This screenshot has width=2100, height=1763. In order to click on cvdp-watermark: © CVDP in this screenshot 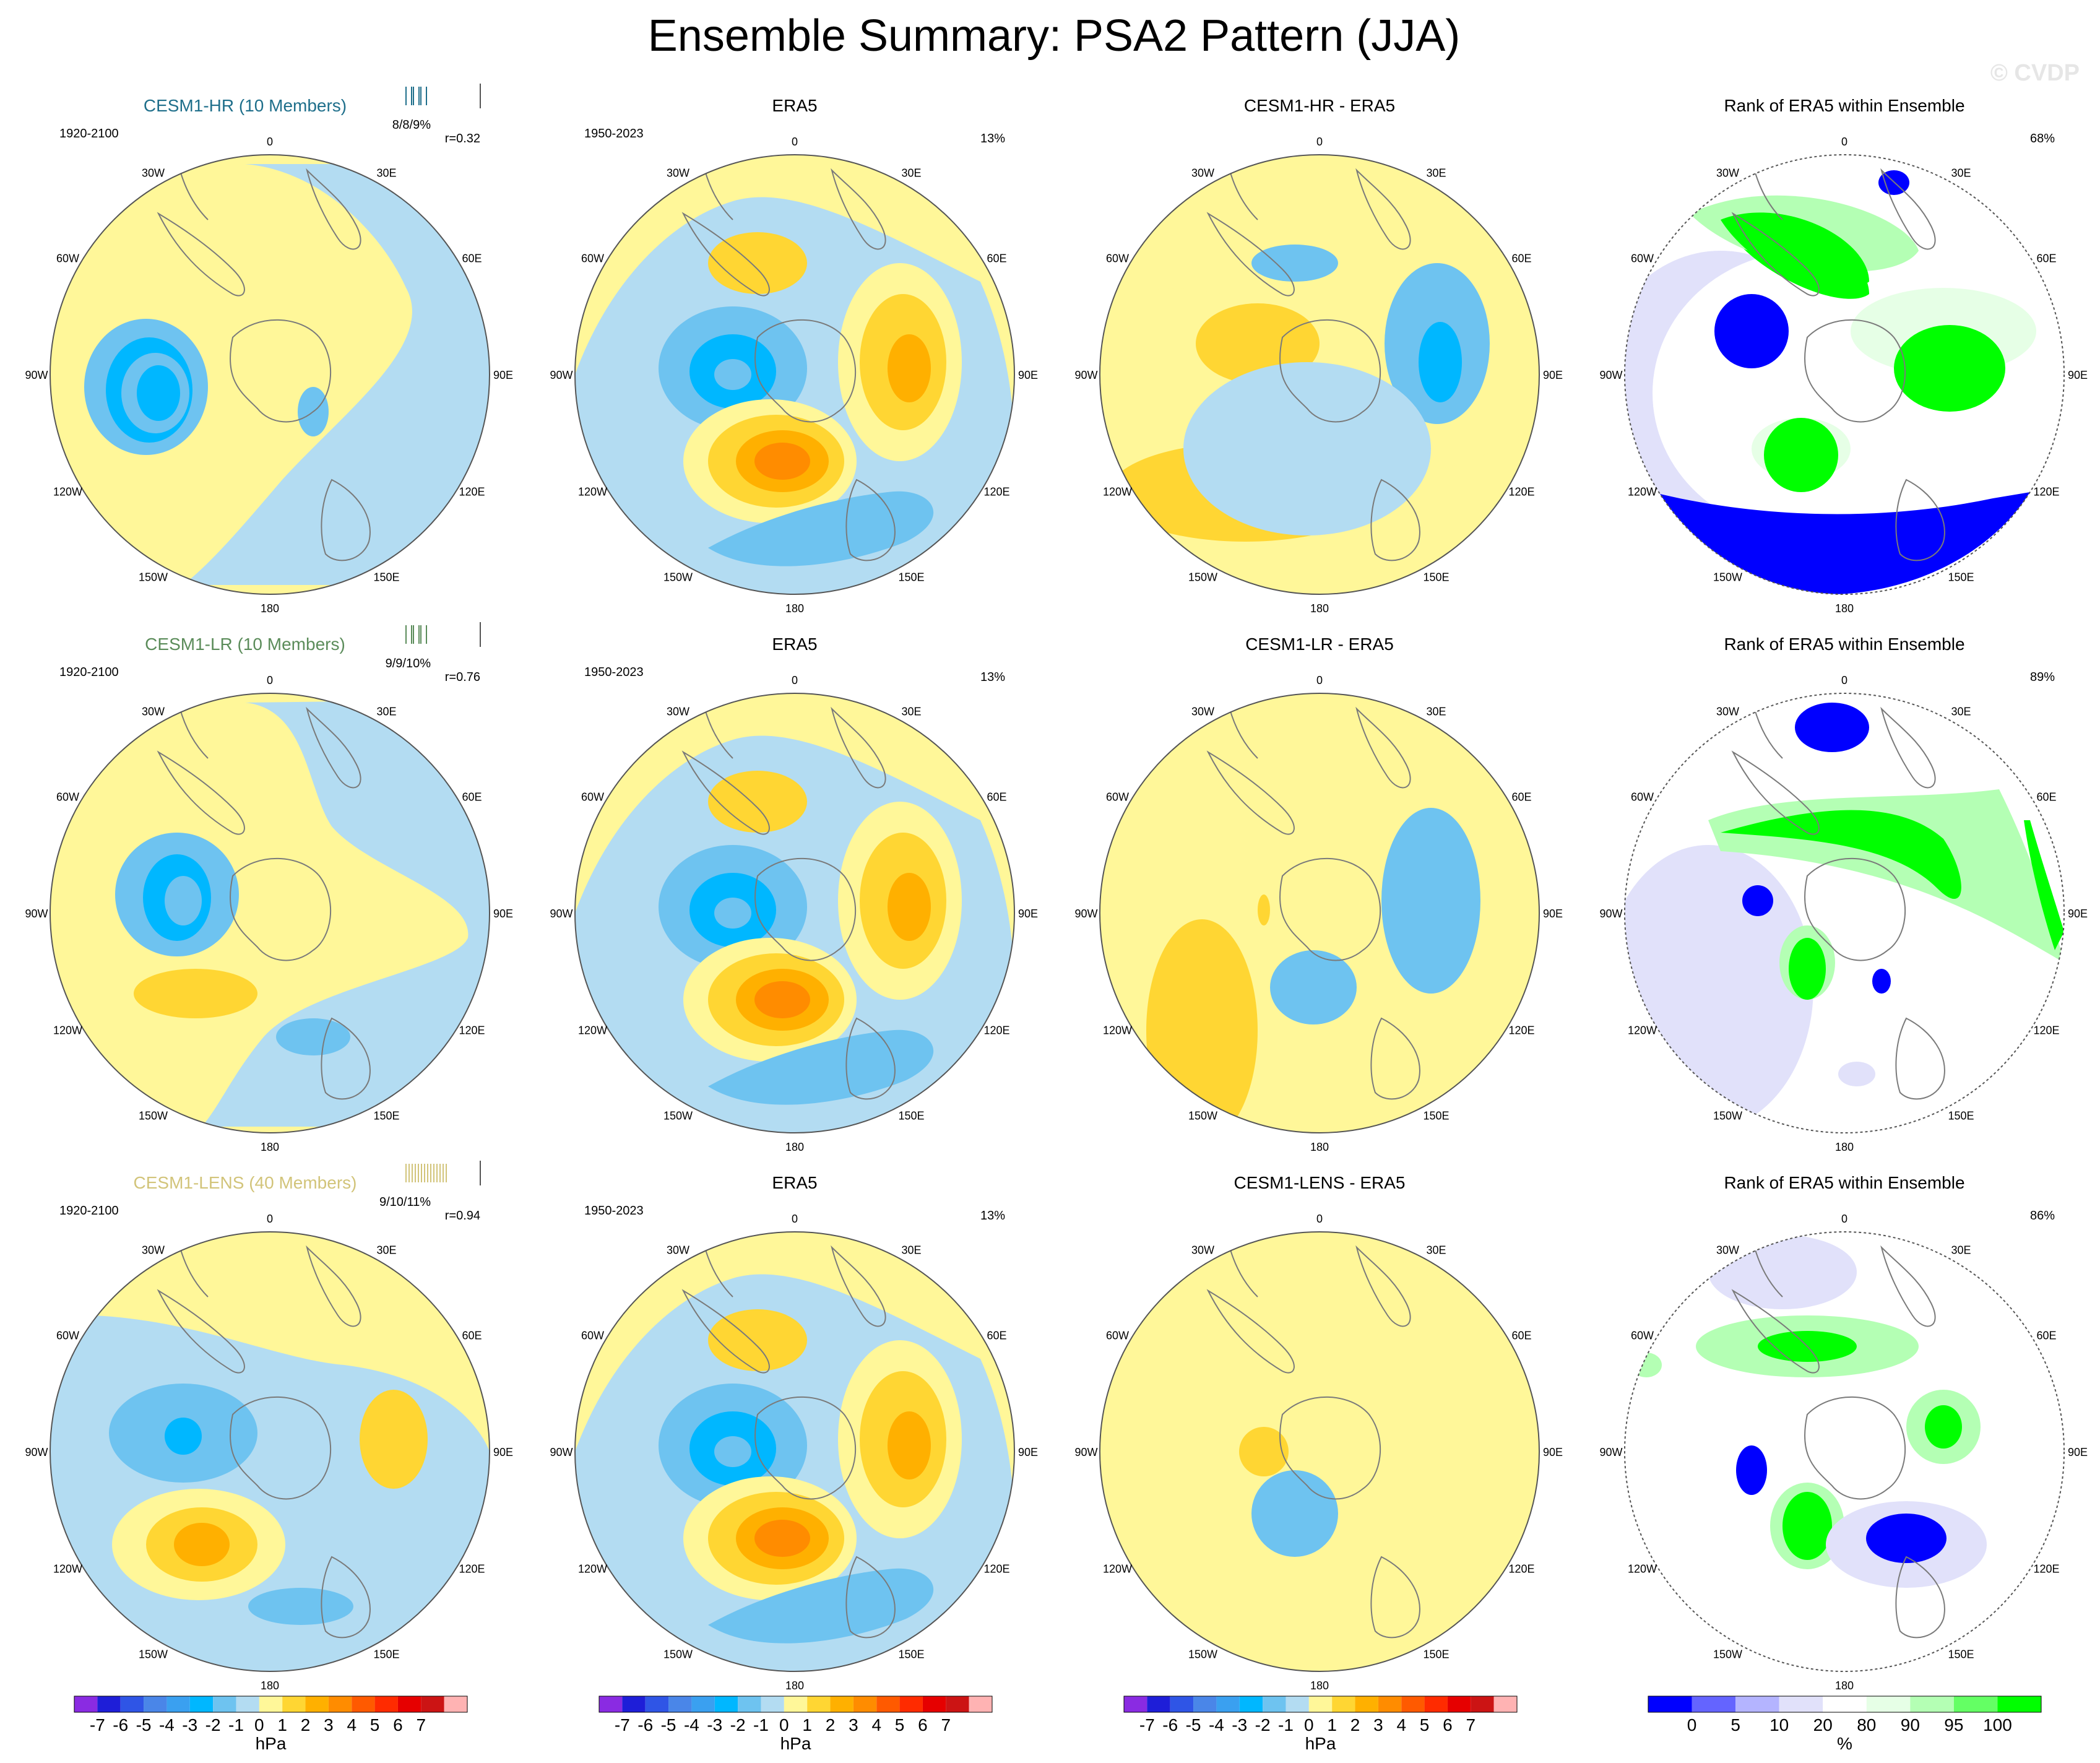, I will do `click(2035, 73)`.